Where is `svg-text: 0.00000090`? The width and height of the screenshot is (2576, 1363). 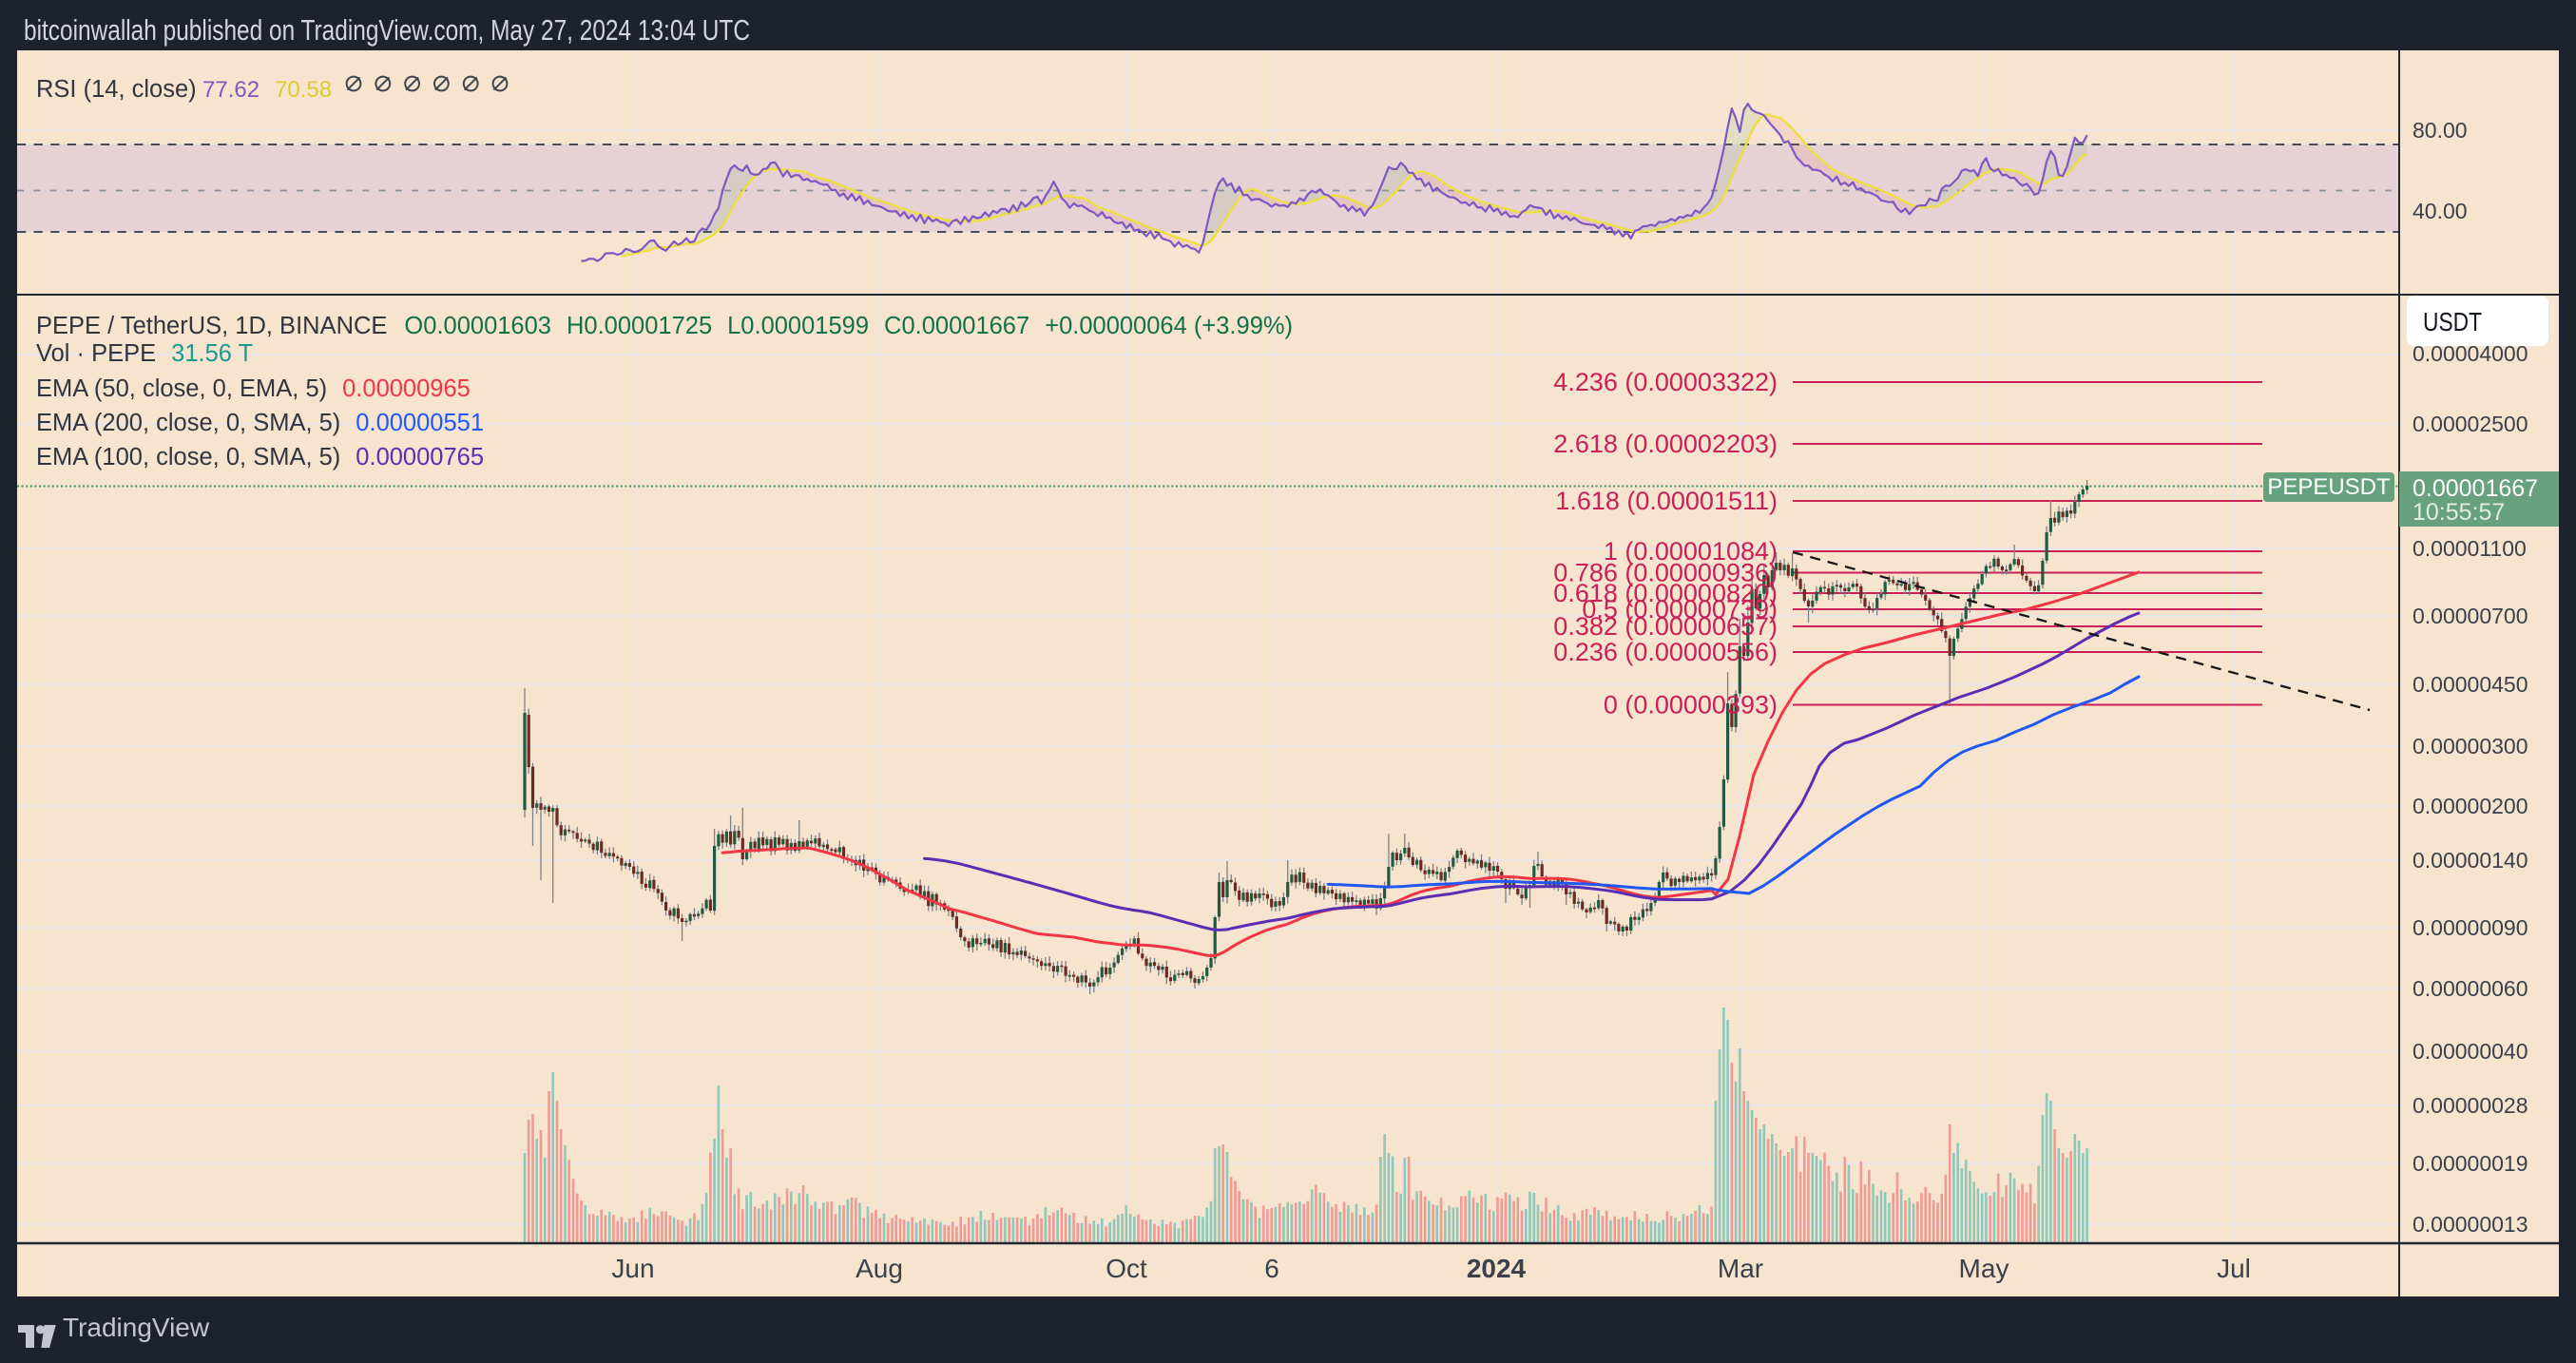
svg-text: 0.00000090 is located at coordinates (2470, 927).